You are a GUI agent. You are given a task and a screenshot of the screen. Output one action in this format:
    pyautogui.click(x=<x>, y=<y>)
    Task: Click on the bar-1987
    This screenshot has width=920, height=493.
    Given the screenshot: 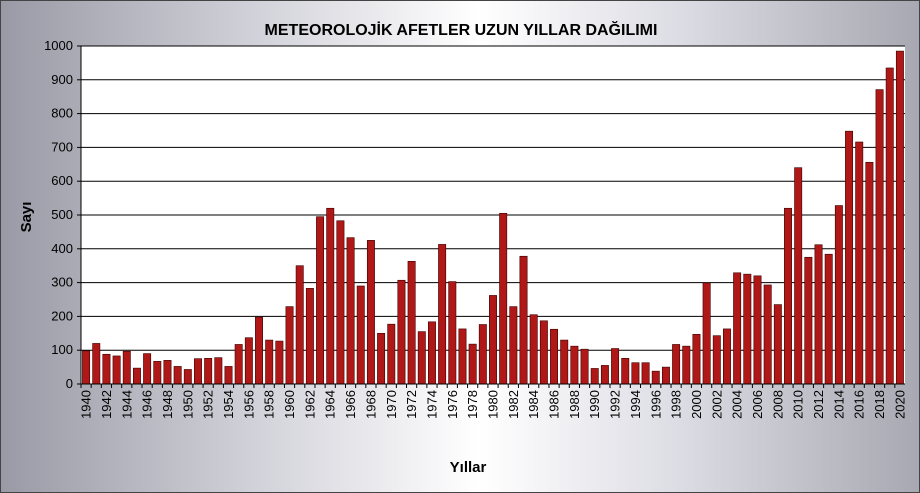 What is the action you would take?
    pyautogui.click(x=564, y=362)
    